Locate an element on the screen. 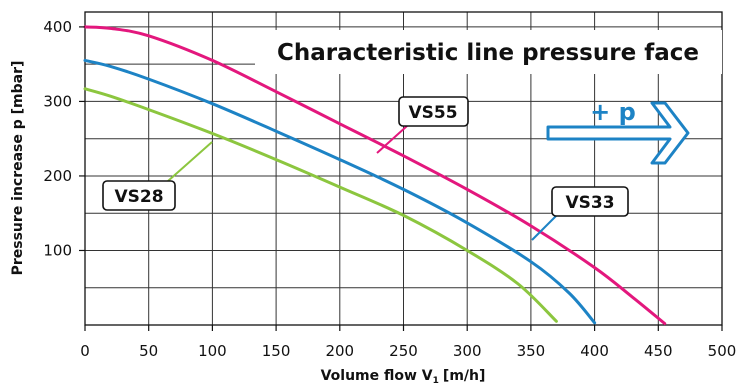 The image size is (739, 385). leader-vs28 is located at coordinates (190, 161).